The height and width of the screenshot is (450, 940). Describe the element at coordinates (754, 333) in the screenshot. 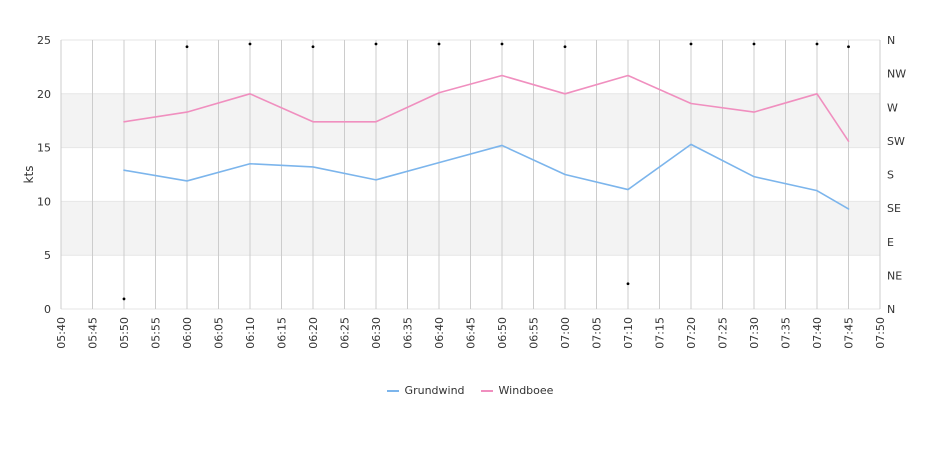

I see `x-tick-label-22: 07:30` at that location.